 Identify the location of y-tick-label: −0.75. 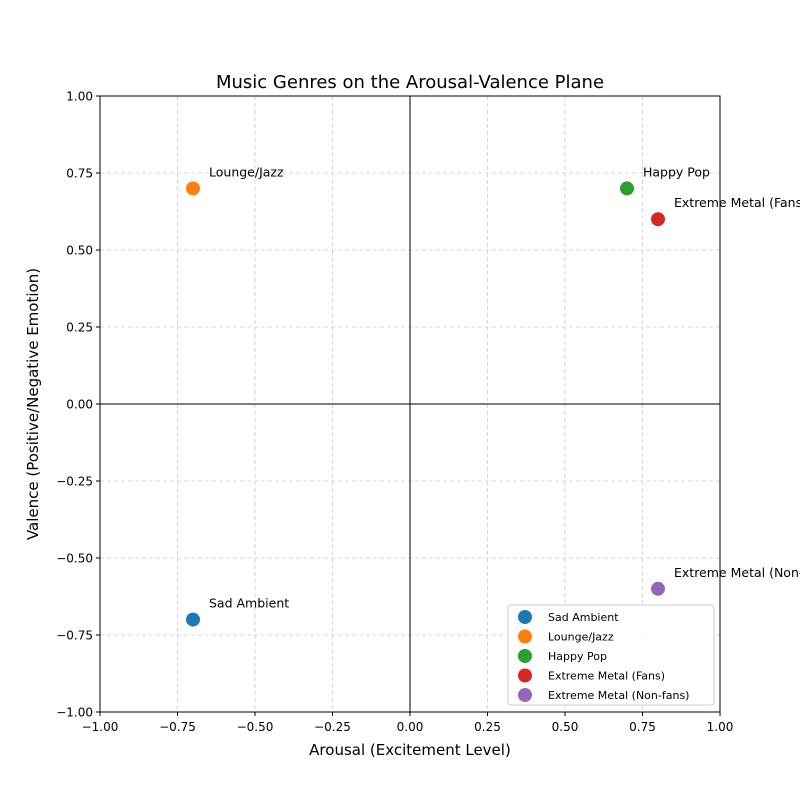
(74, 635).